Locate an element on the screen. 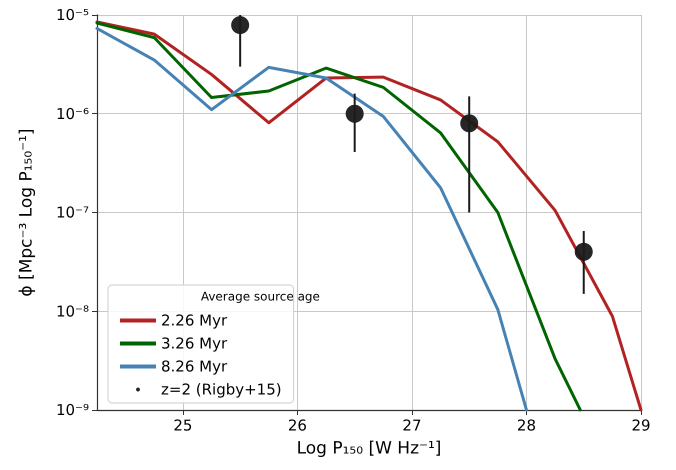 The width and height of the screenshot is (676, 470). legend-label: z=2 (Rigby+15) is located at coordinates (221, 389).